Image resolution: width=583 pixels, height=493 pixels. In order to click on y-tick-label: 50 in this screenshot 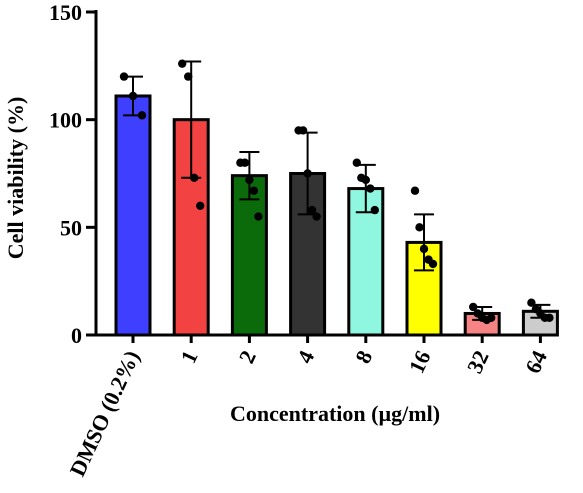, I will do `click(71, 227)`.